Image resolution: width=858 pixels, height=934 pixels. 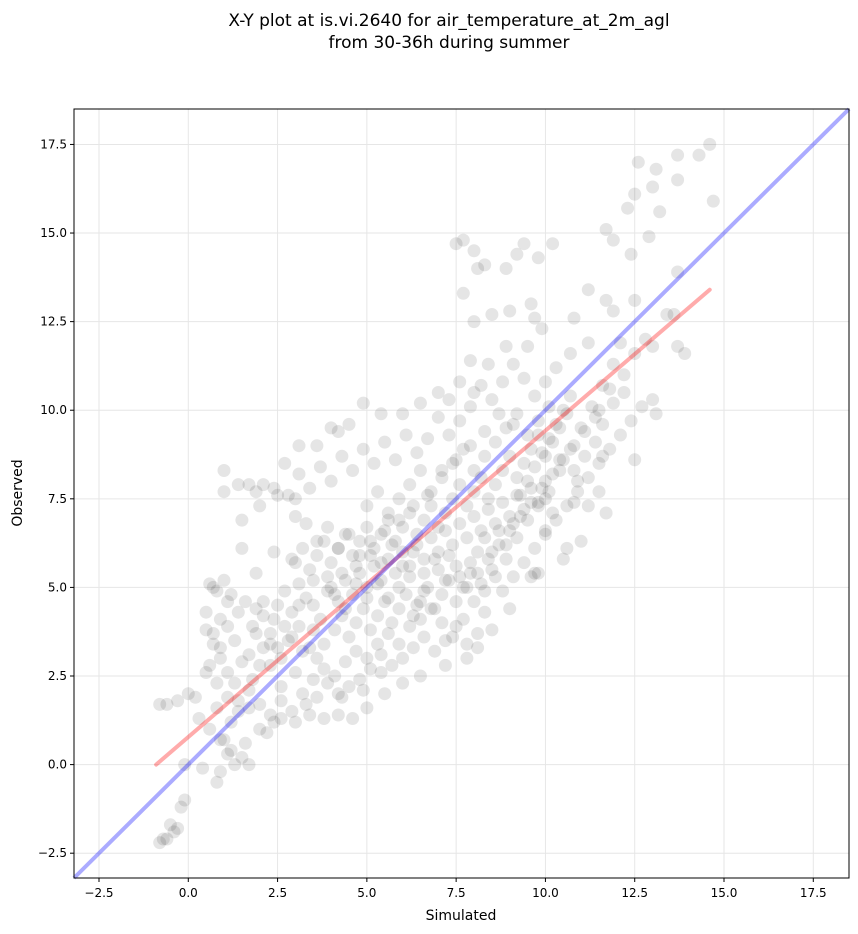 What do you see at coordinates (53, 144) in the screenshot?
I see `y-tick-label: 17.5` at bounding box center [53, 144].